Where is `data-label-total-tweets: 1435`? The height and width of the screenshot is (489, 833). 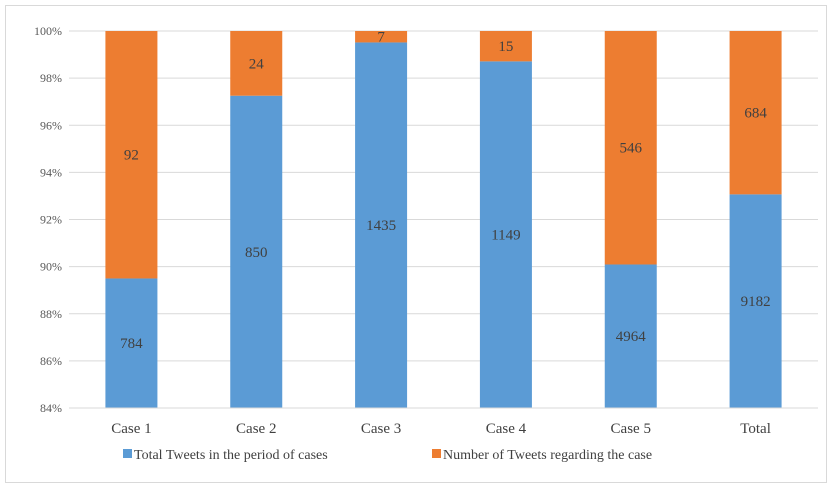 data-label-total-tweets: 1435 is located at coordinates (381, 226).